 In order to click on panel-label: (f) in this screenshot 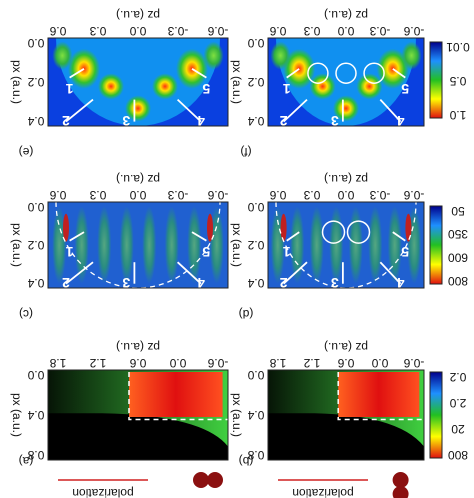, I will do `click(245, 152)`.